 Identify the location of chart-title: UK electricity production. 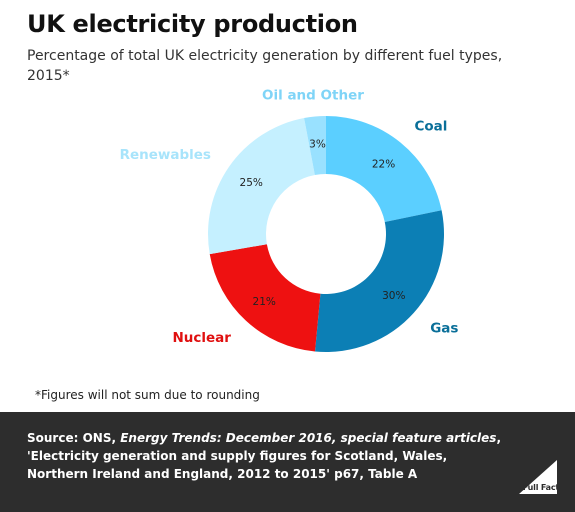
(192, 24).